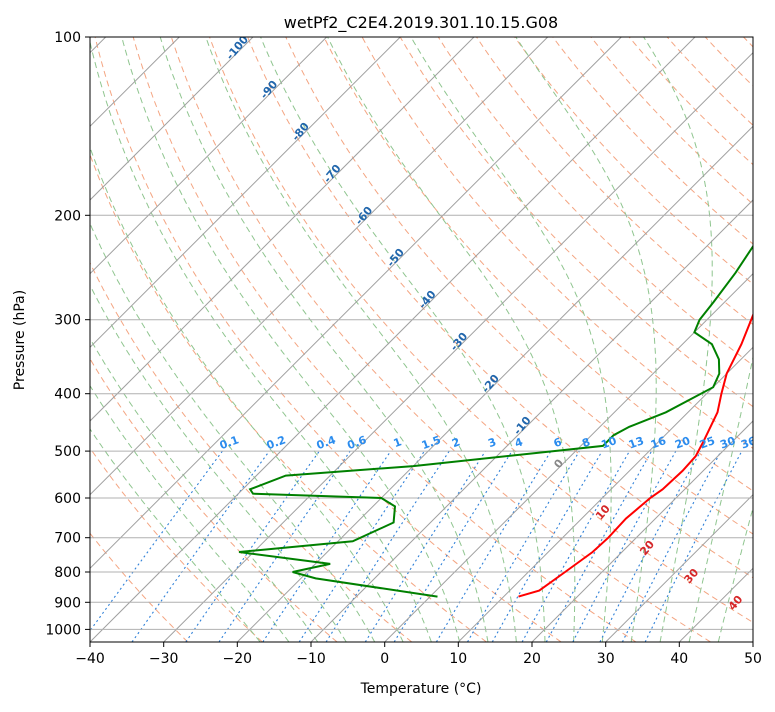 This screenshot has width=775, height=712. Describe the element at coordinates (67, 452) in the screenshot. I see `y-tick-label: 500` at that location.